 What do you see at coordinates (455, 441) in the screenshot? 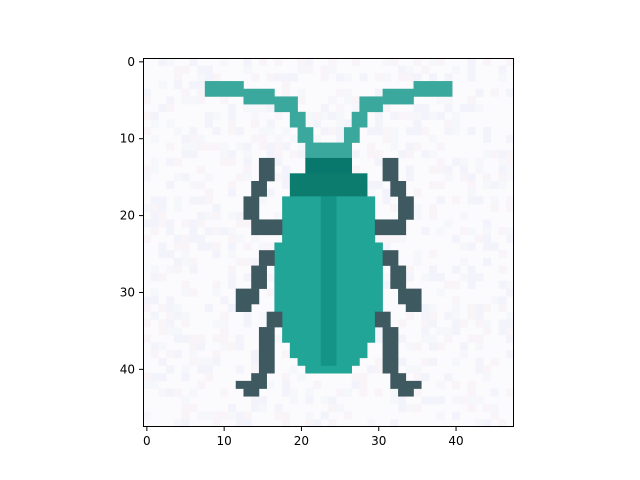
I see `x-tick-label: 40` at bounding box center [455, 441].